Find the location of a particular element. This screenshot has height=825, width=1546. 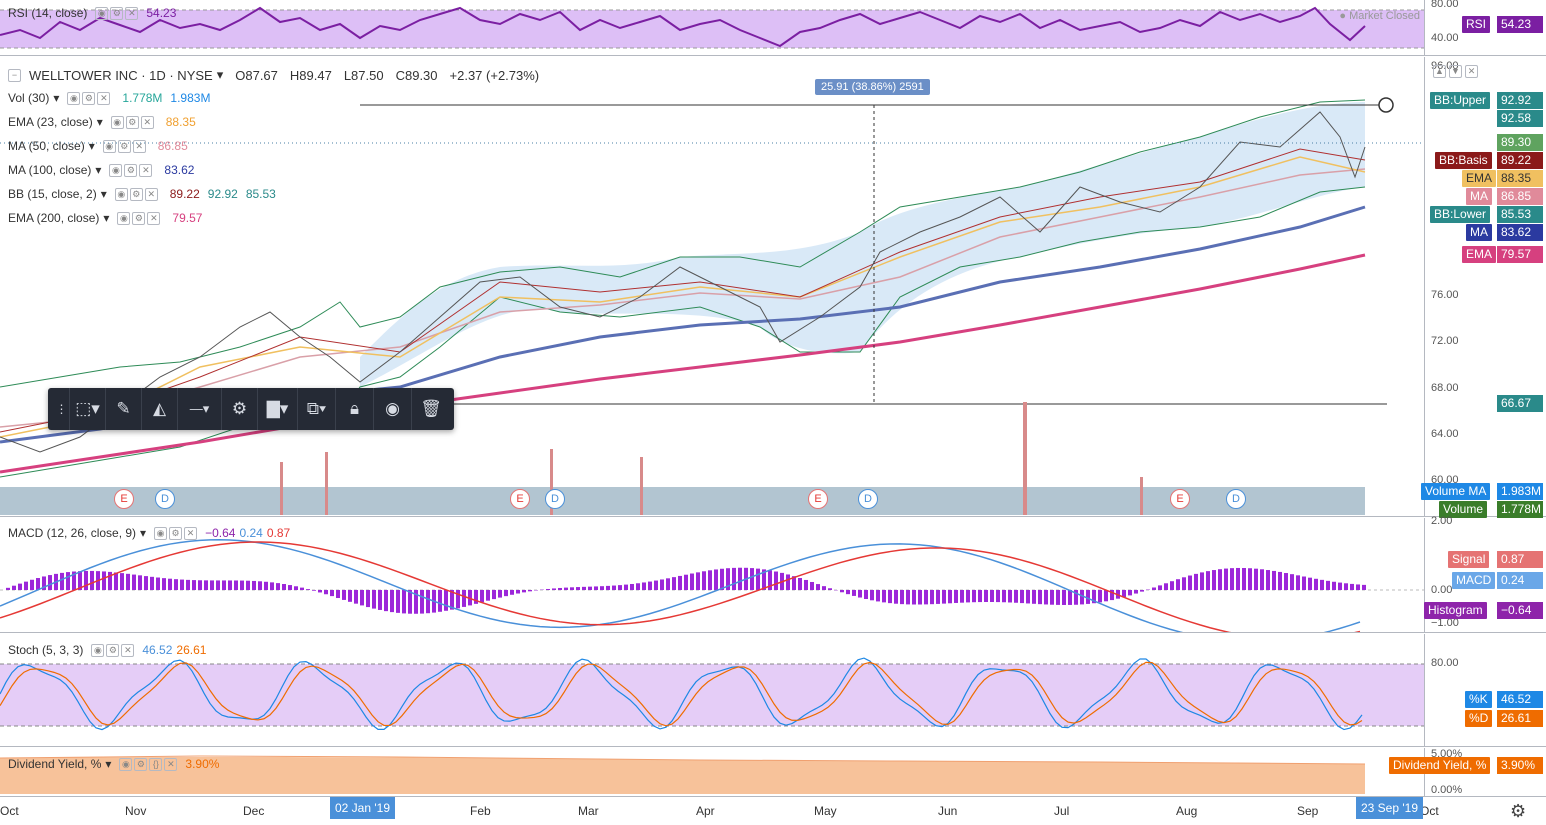

indicator-value: 92.92 is located at coordinates (222, 194).